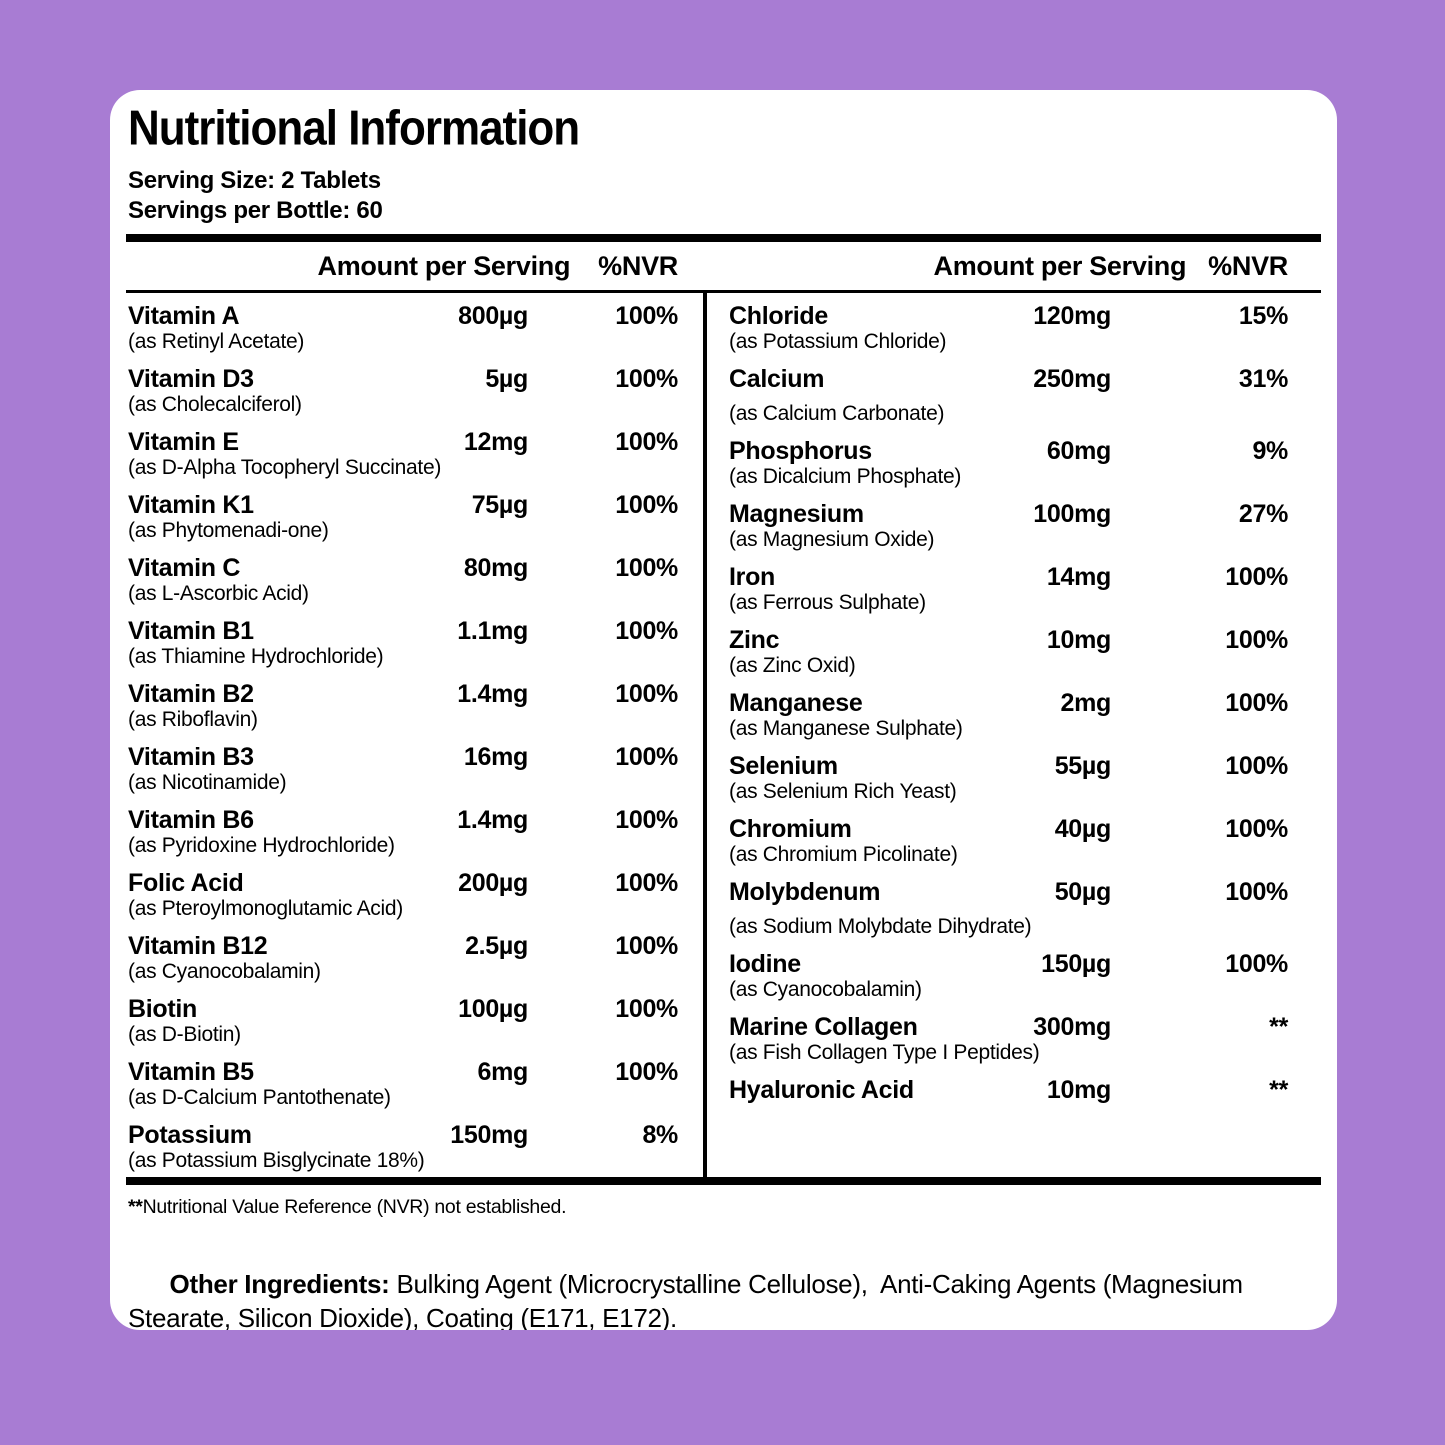 This screenshot has height=1445, width=1445. What do you see at coordinates (825, 989) in the screenshot?
I see `nutrient-source: (as Cyanocobalamin)` at bounding box center [825, 989].